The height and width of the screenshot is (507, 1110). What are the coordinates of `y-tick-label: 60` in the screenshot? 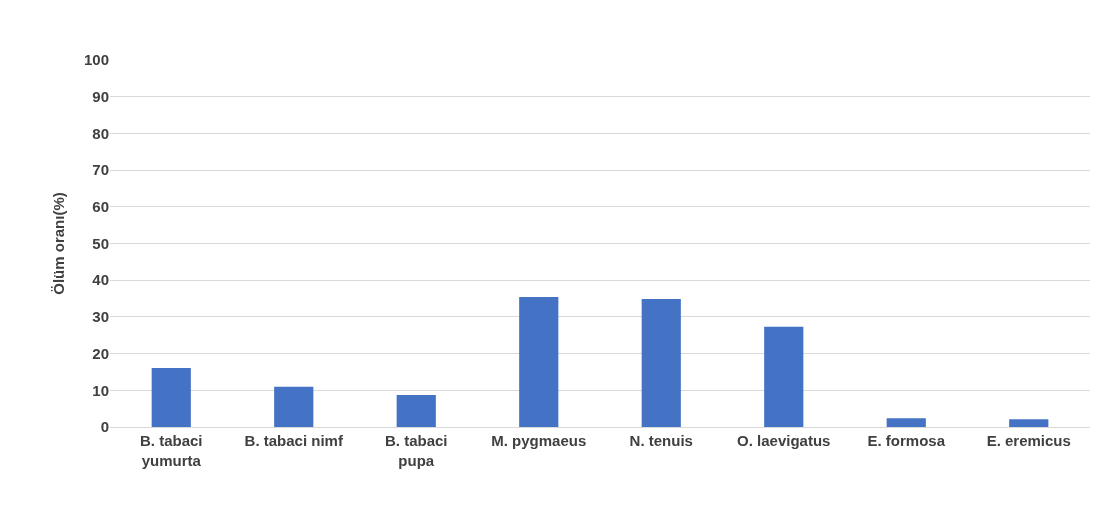 It's located at (100, 207).